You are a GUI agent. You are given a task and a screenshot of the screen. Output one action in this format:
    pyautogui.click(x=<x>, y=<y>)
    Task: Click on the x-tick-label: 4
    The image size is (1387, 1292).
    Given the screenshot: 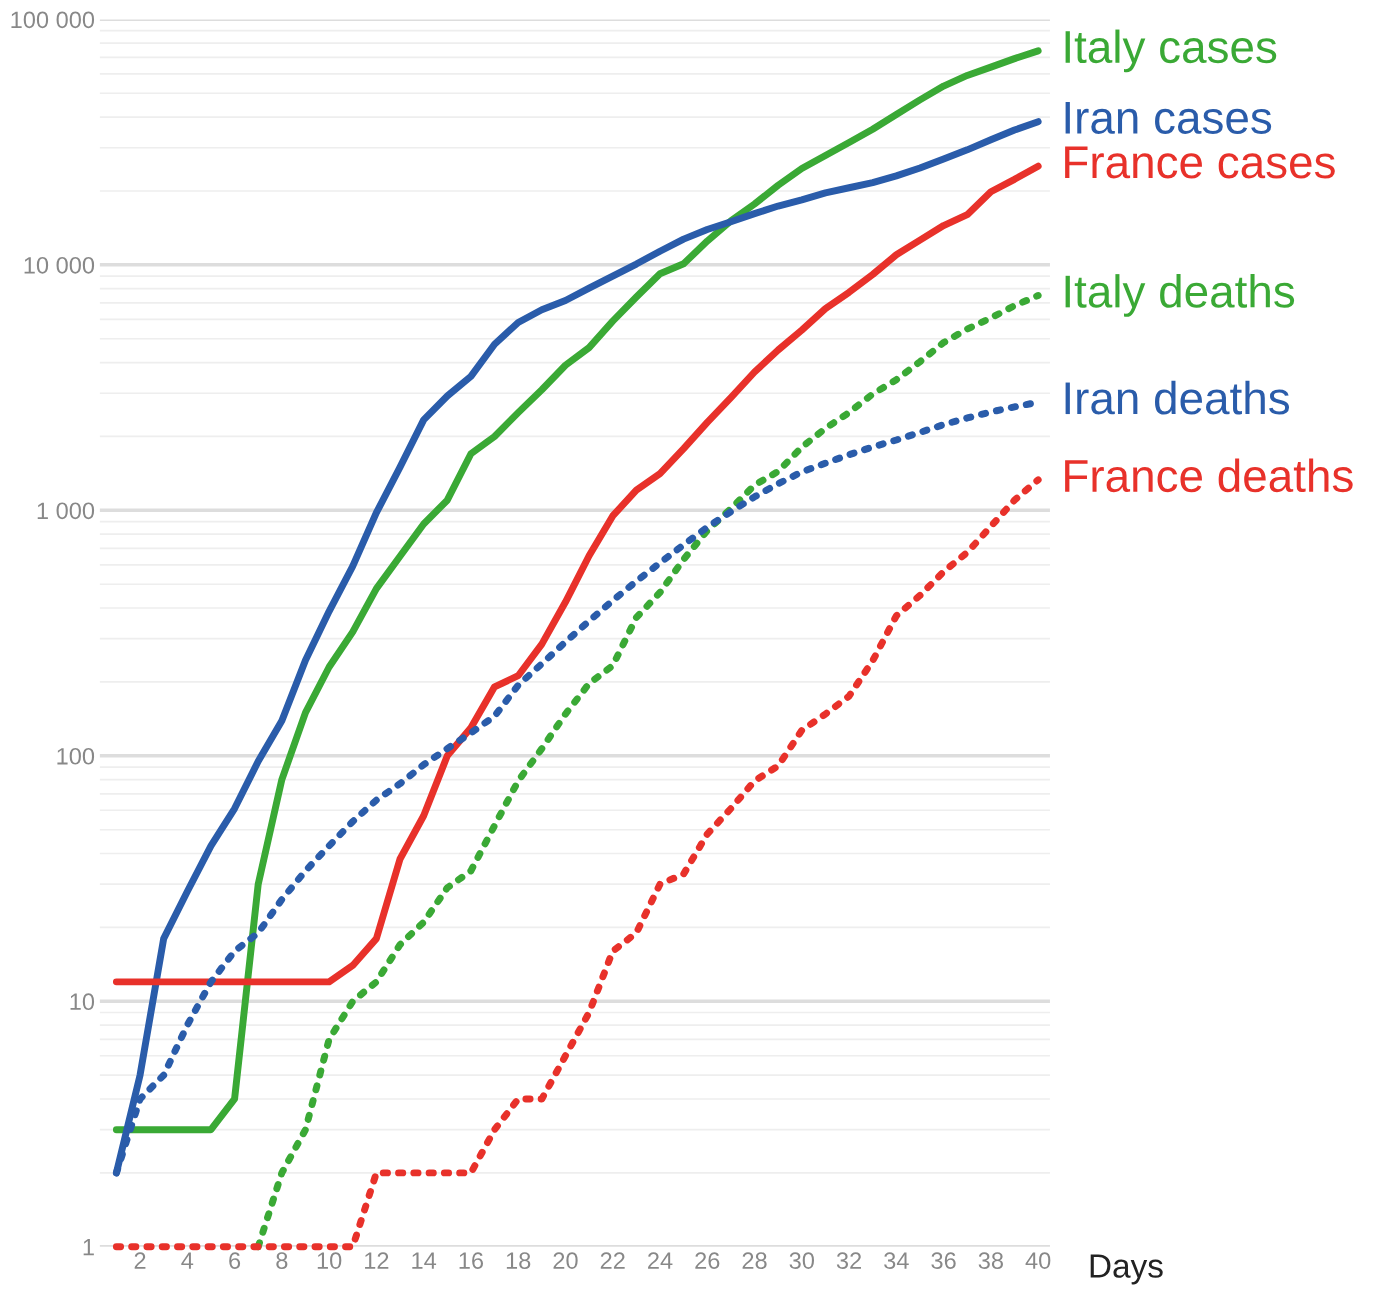 What is the action you would take?
    pyautogui.click(x=187, y=1260)
    